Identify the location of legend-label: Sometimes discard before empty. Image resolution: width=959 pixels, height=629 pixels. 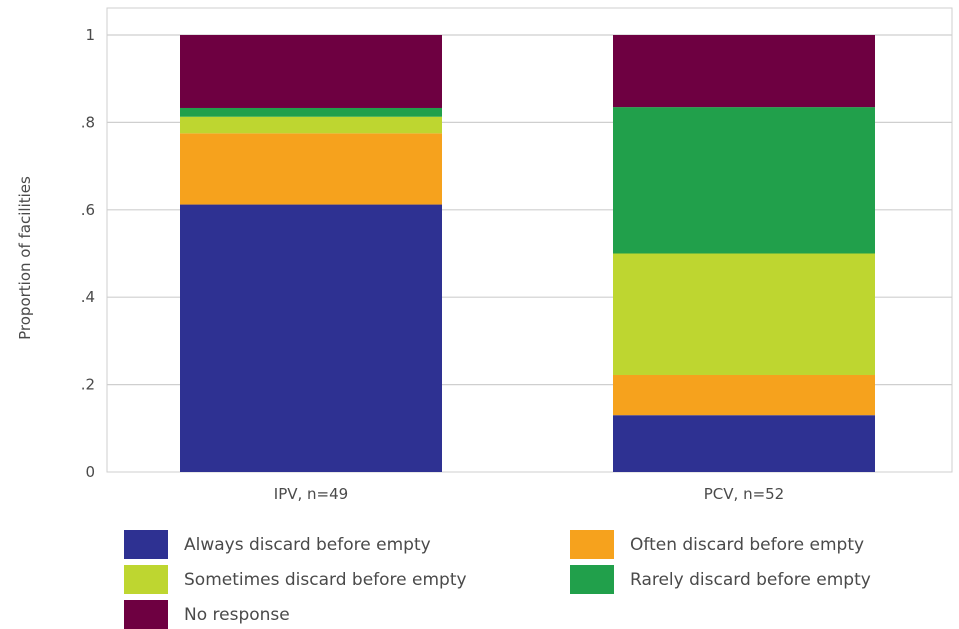
(325, 579).